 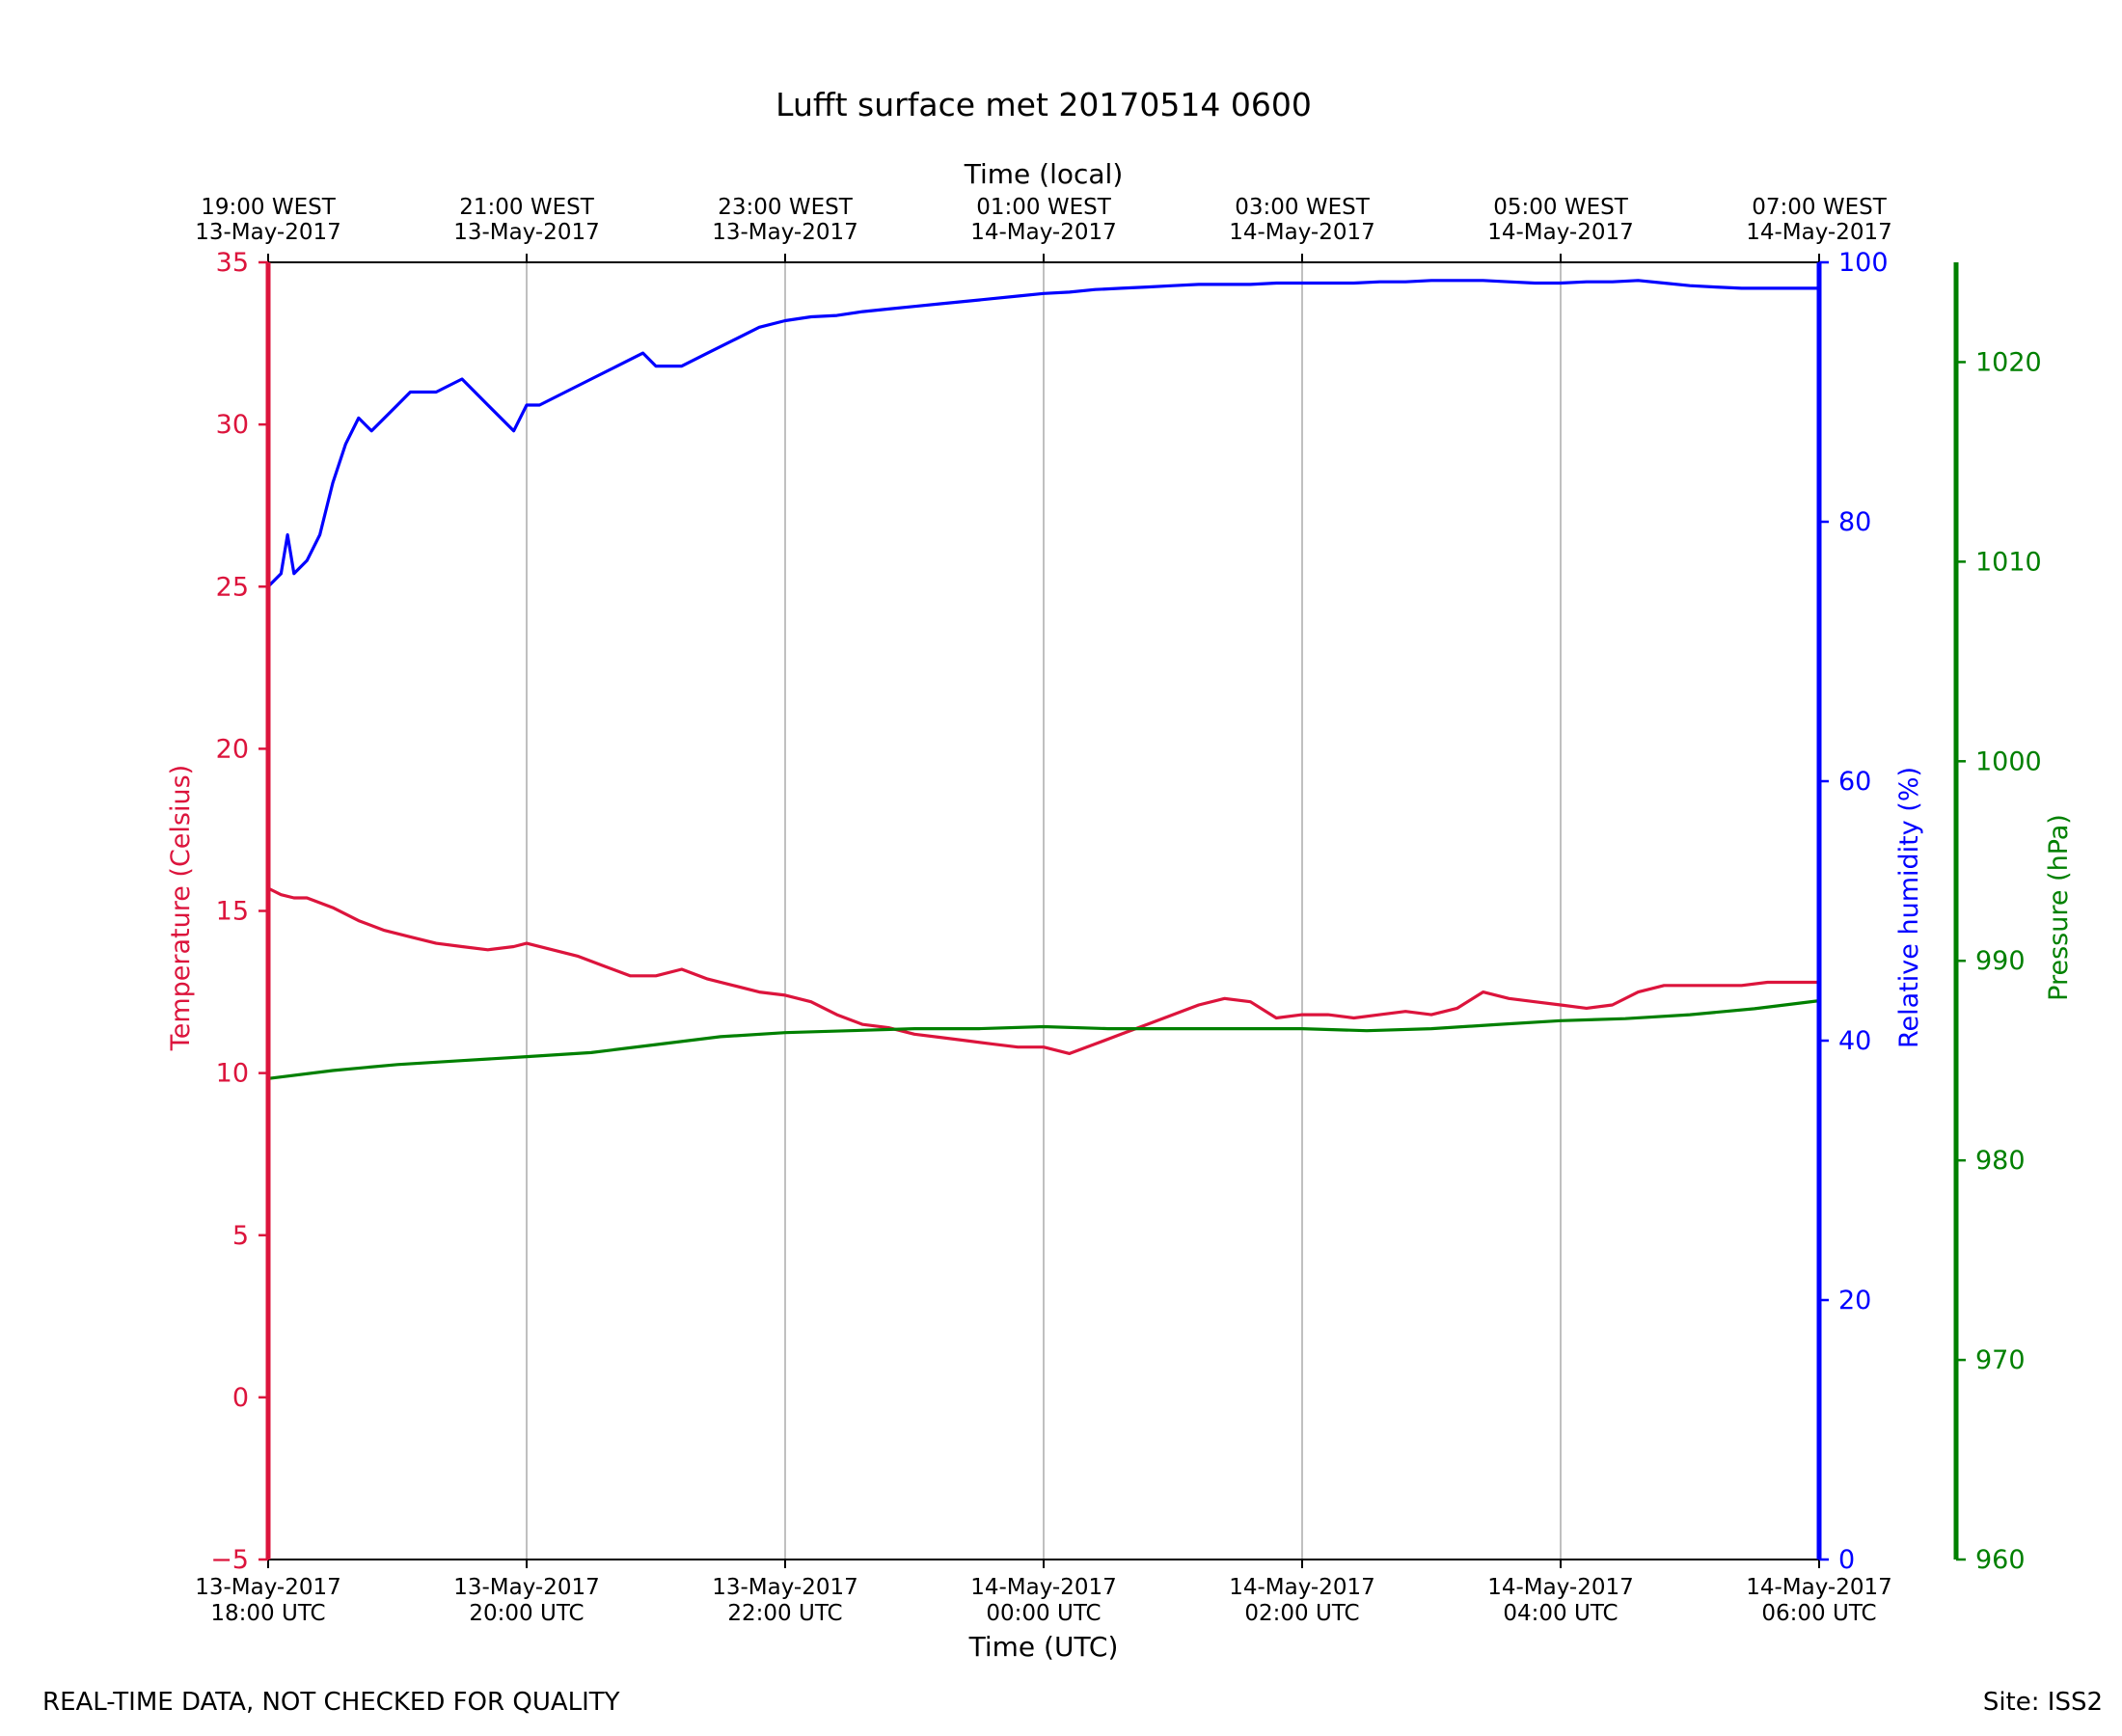 I want to click on humidity-axis-tick-label: 80, so click(x=1855, y=522).